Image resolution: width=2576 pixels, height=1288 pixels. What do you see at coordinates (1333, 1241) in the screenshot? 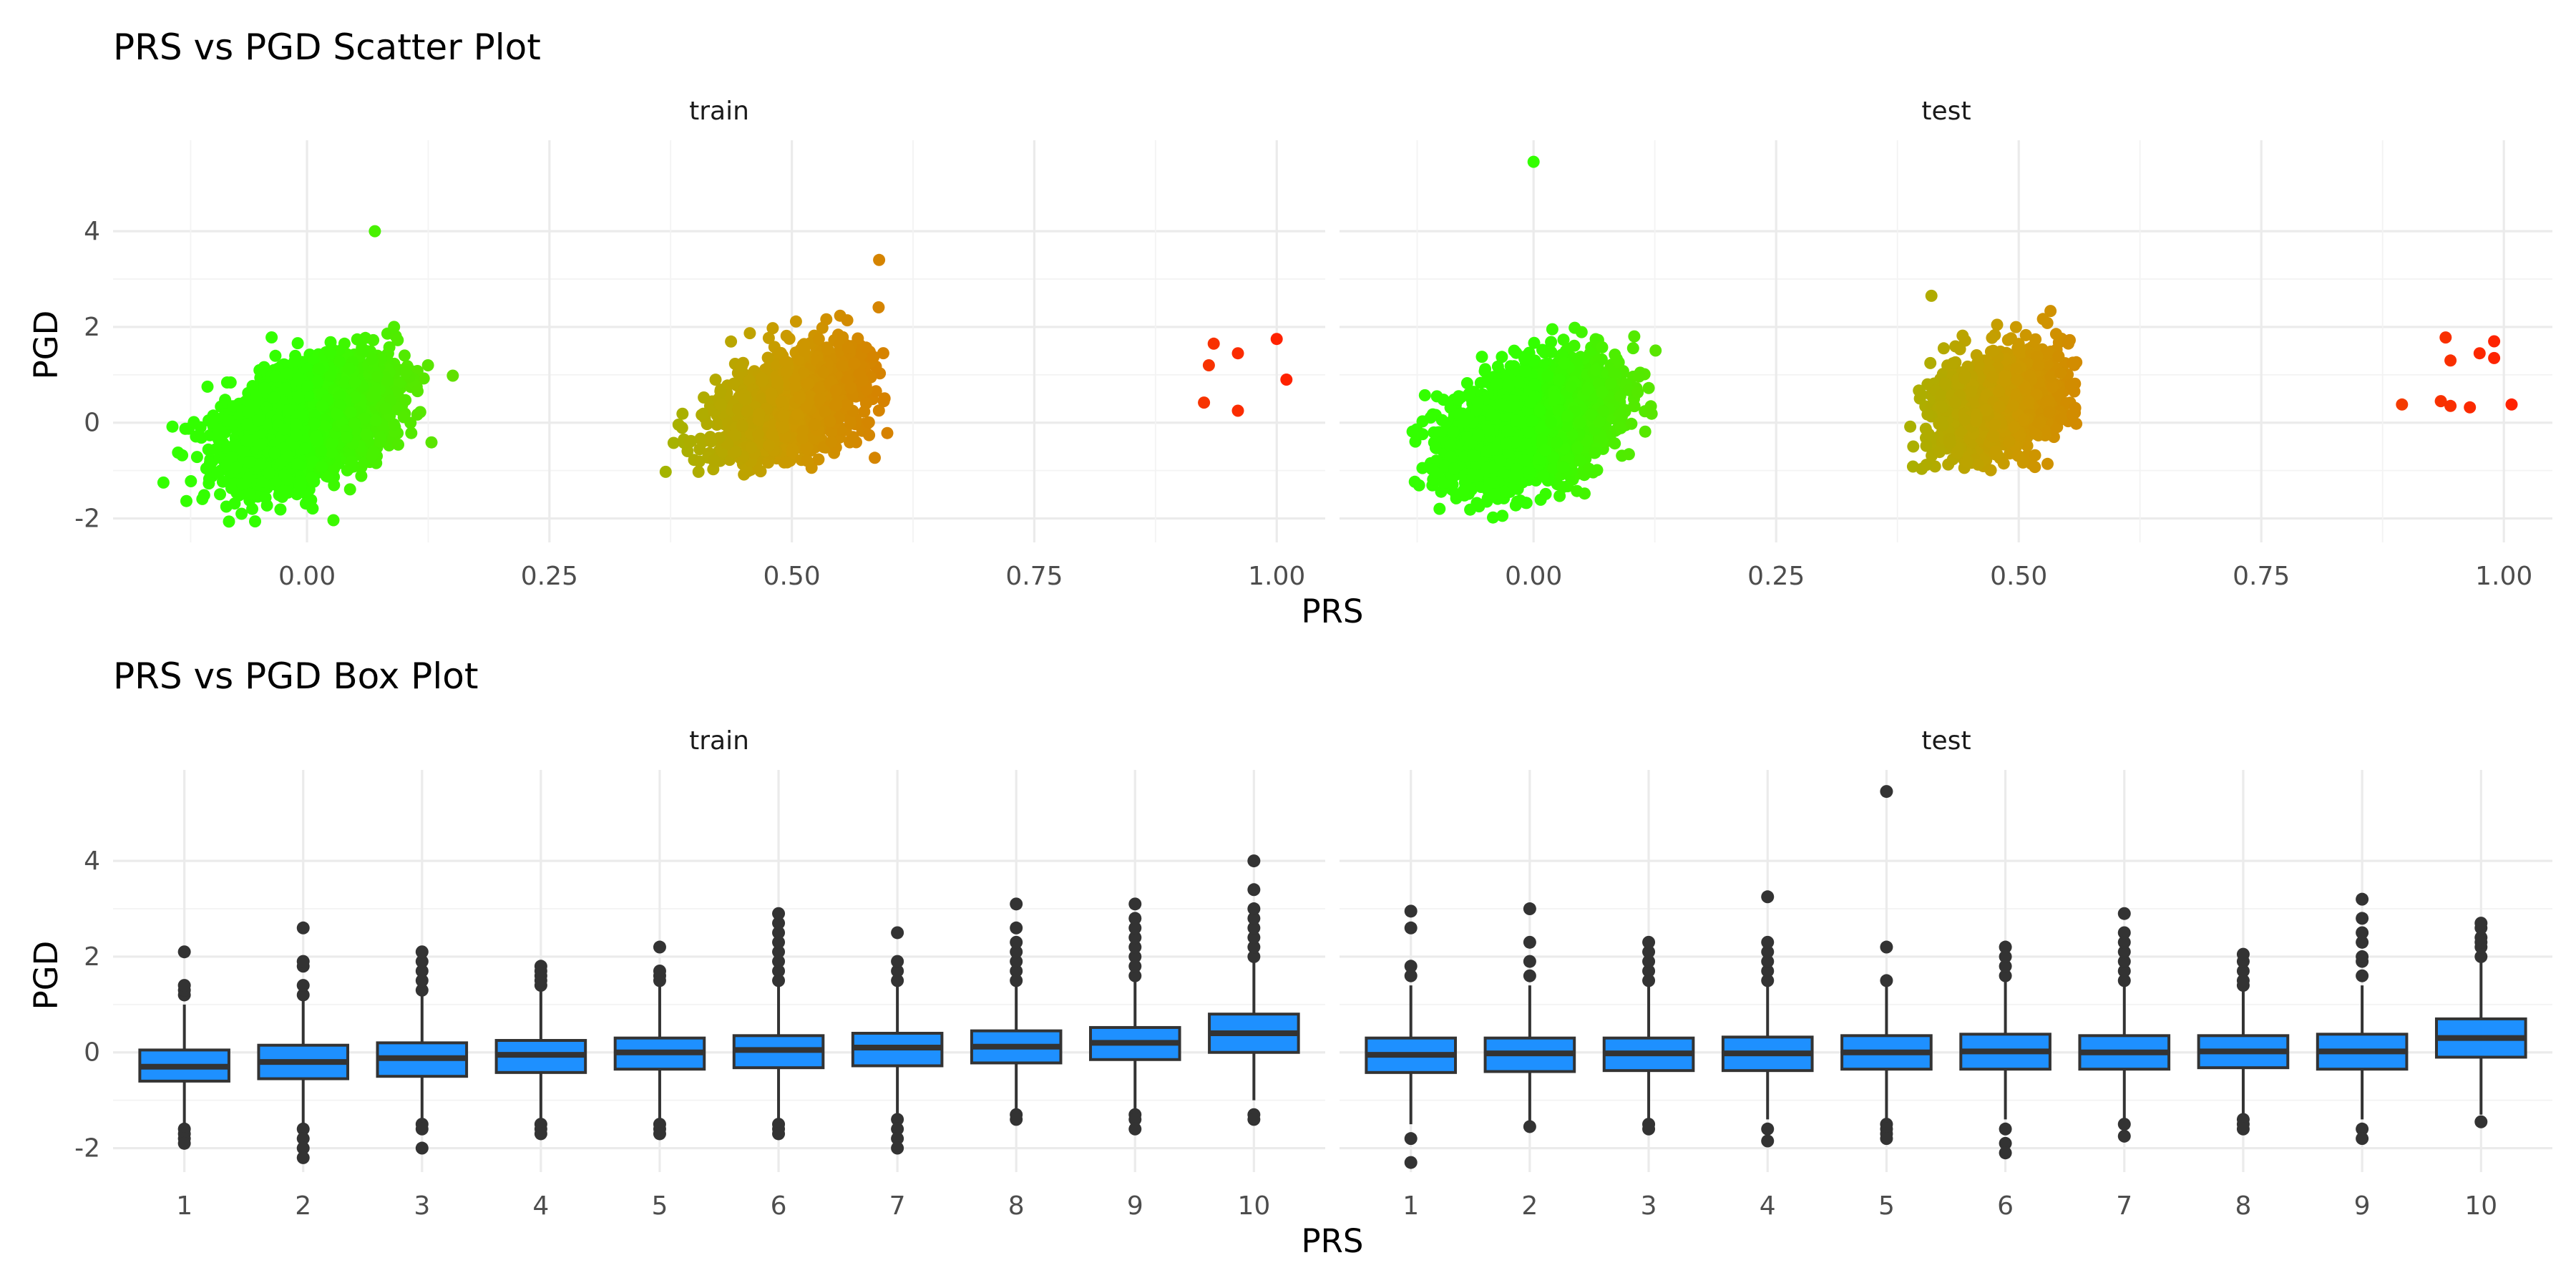
I see `x-axis-label: PRS` at bounding box center [1333, 1241].